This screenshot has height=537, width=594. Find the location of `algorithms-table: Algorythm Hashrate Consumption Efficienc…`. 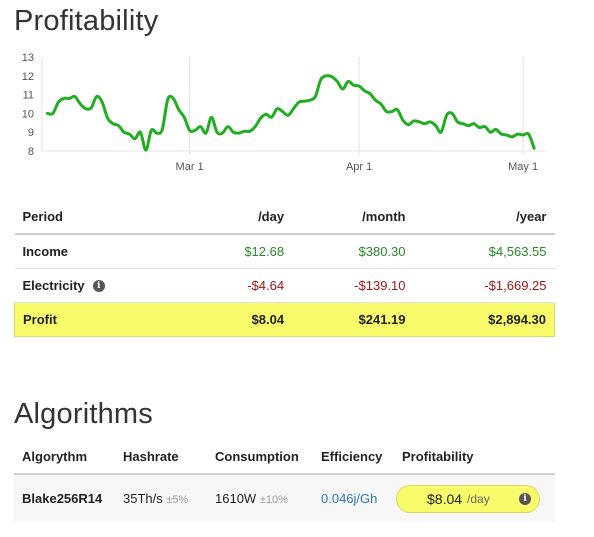

algorithms-table: Algorythm Hashrate Consumption Efficienc… is located at coordinates (284, 481).